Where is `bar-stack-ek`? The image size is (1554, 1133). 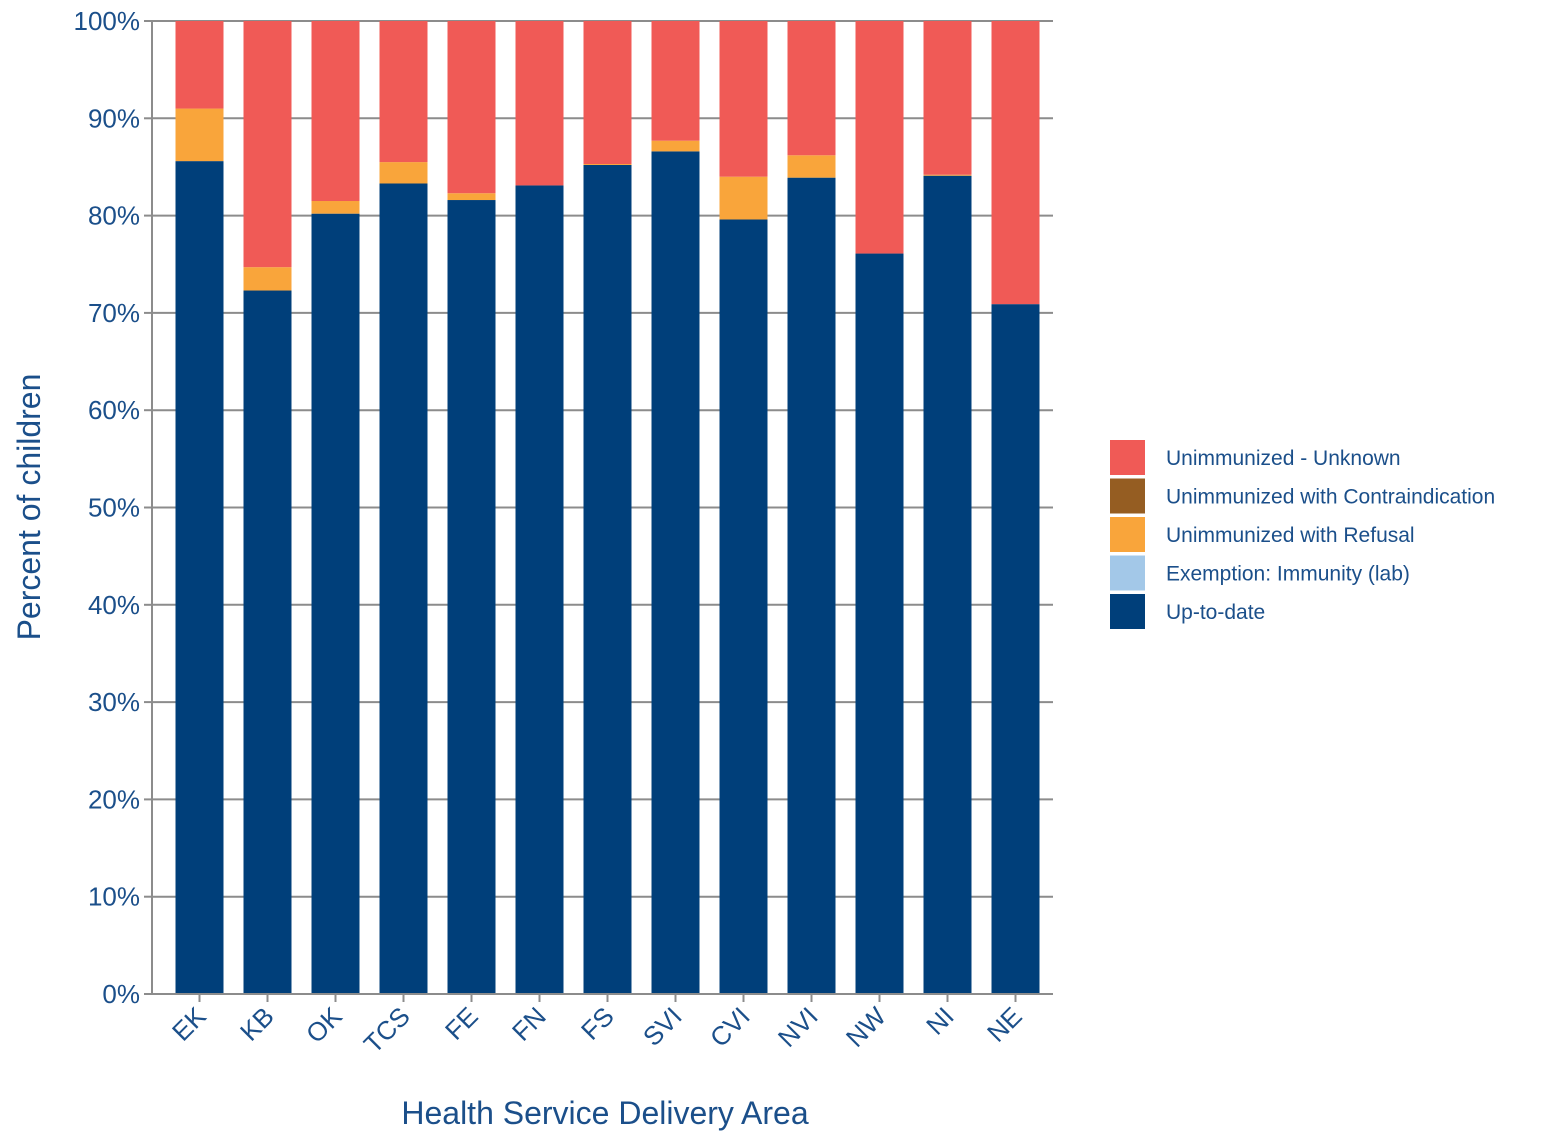
bar-stack-ek is located at coordinates (199, 507).